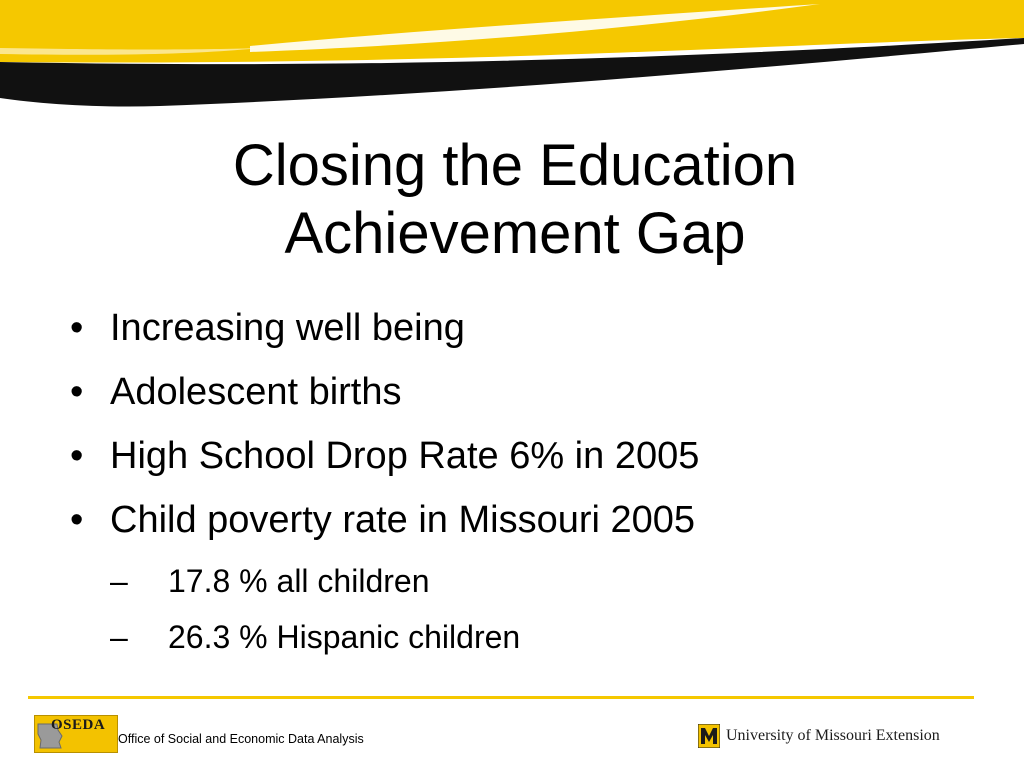 The width and height of the screenshot is (1024, 768). What do you see at coordinates (78, 725) in the screenshot?
I see `oseda-logo-text: OSEDA` at bounding box center [78, 725].